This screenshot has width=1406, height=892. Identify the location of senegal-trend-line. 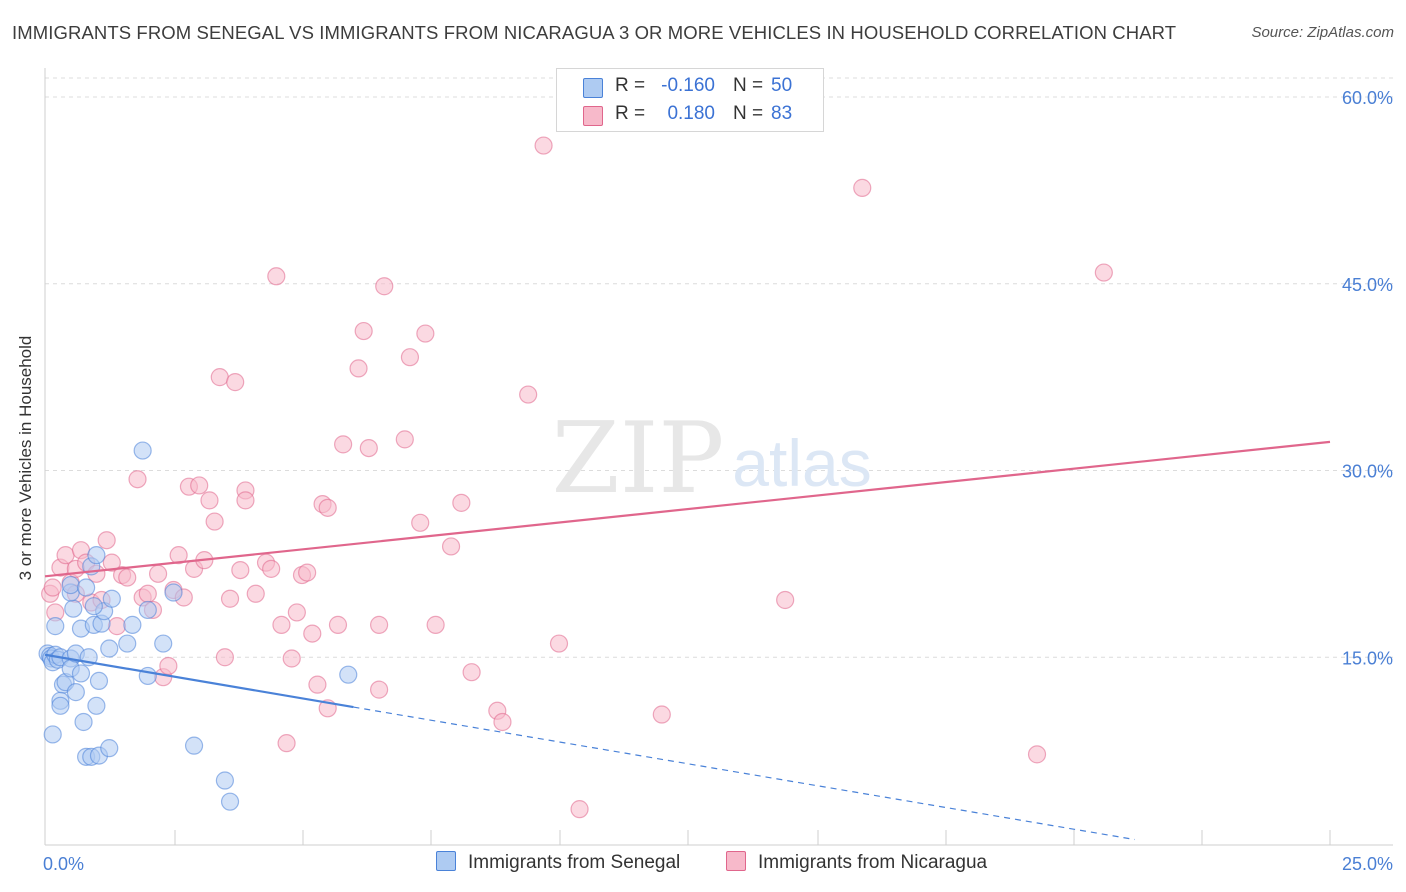
(199, 681).